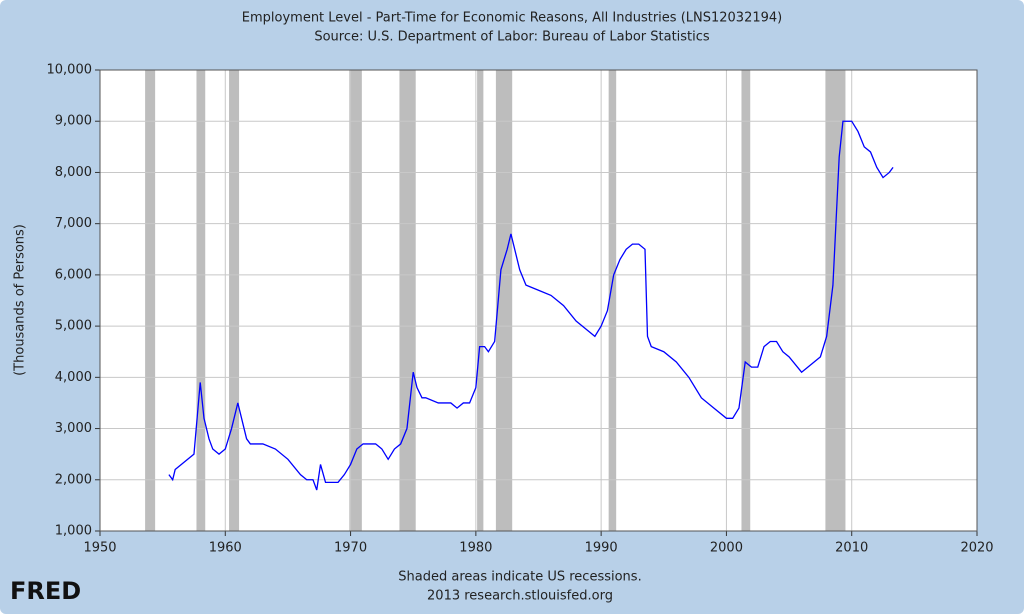  Describe the element at coordinates (73, 274) in the screenshot. I see `y-tick-label: 6,000` at that location.